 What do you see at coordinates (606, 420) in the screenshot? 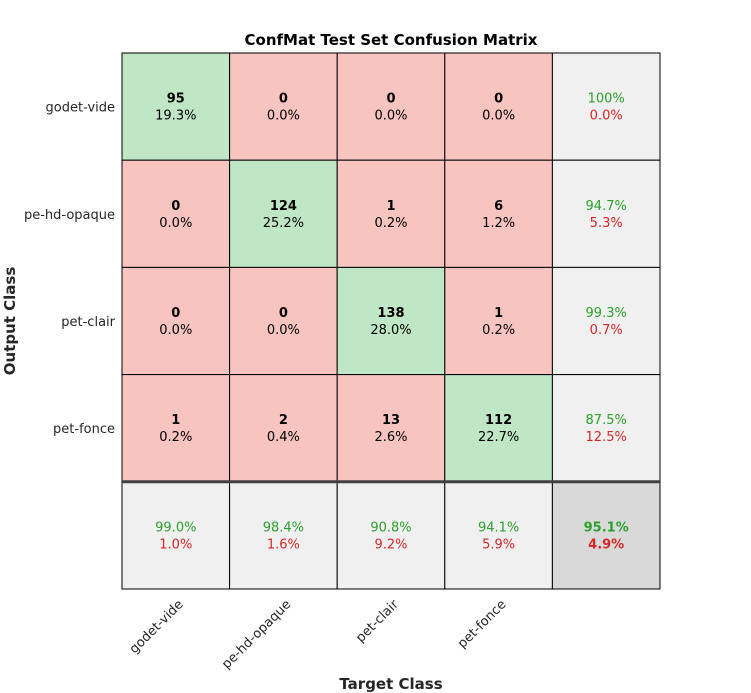
I see `row-precision-label: 87.5%` at bounding box center [606, 420].